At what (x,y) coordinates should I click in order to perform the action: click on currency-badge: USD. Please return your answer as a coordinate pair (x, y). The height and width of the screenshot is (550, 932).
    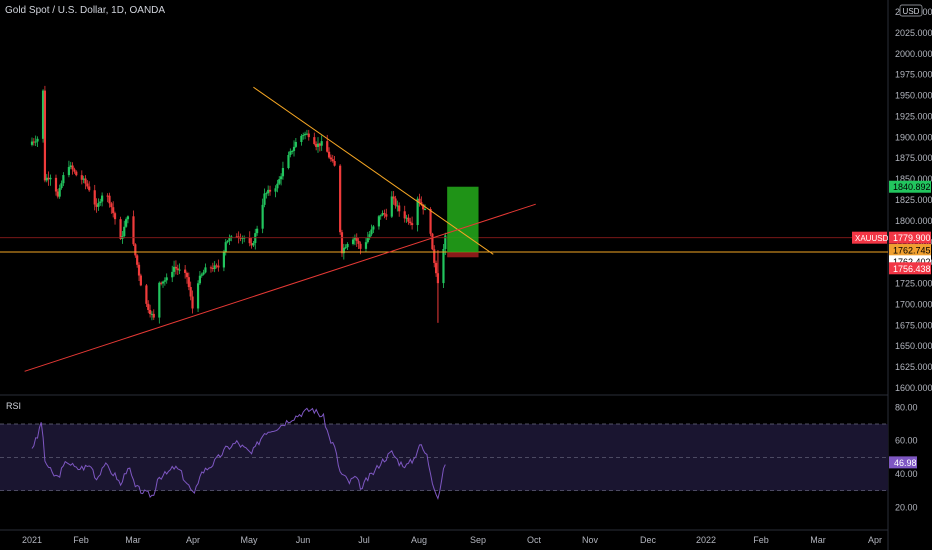
    Looking at the image, I should click on (911, 10).